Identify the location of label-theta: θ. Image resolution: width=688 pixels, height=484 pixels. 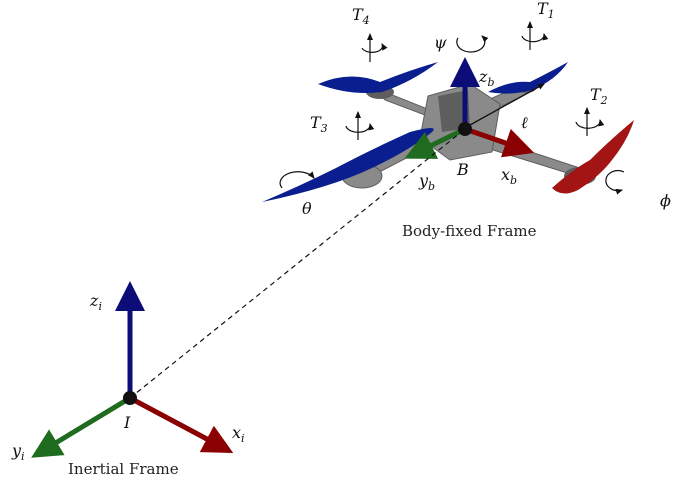
(307, 208).